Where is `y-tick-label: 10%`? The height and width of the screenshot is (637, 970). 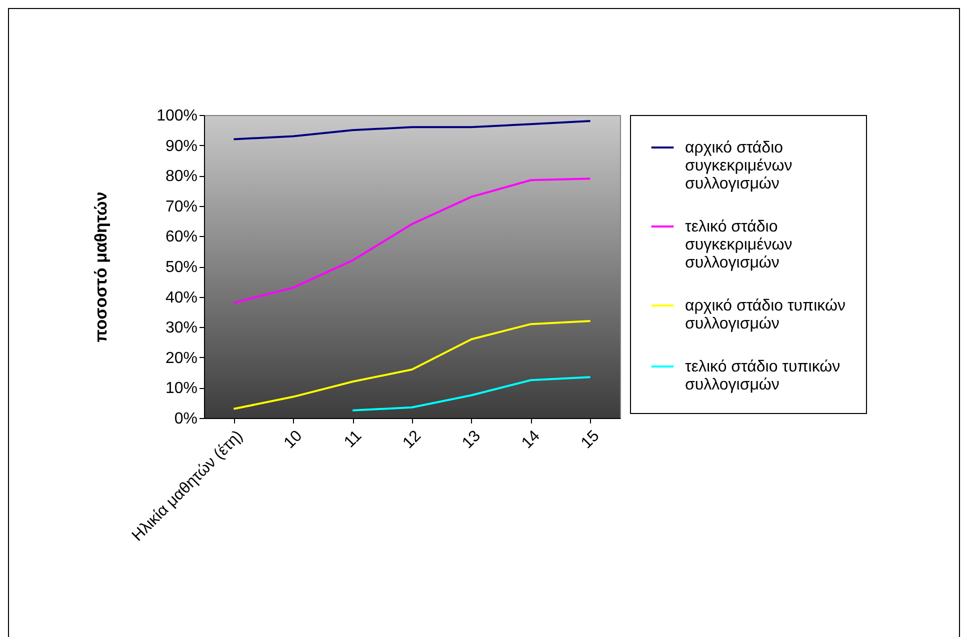 y-tick-label: 10% is located at coordinates (181, 389).